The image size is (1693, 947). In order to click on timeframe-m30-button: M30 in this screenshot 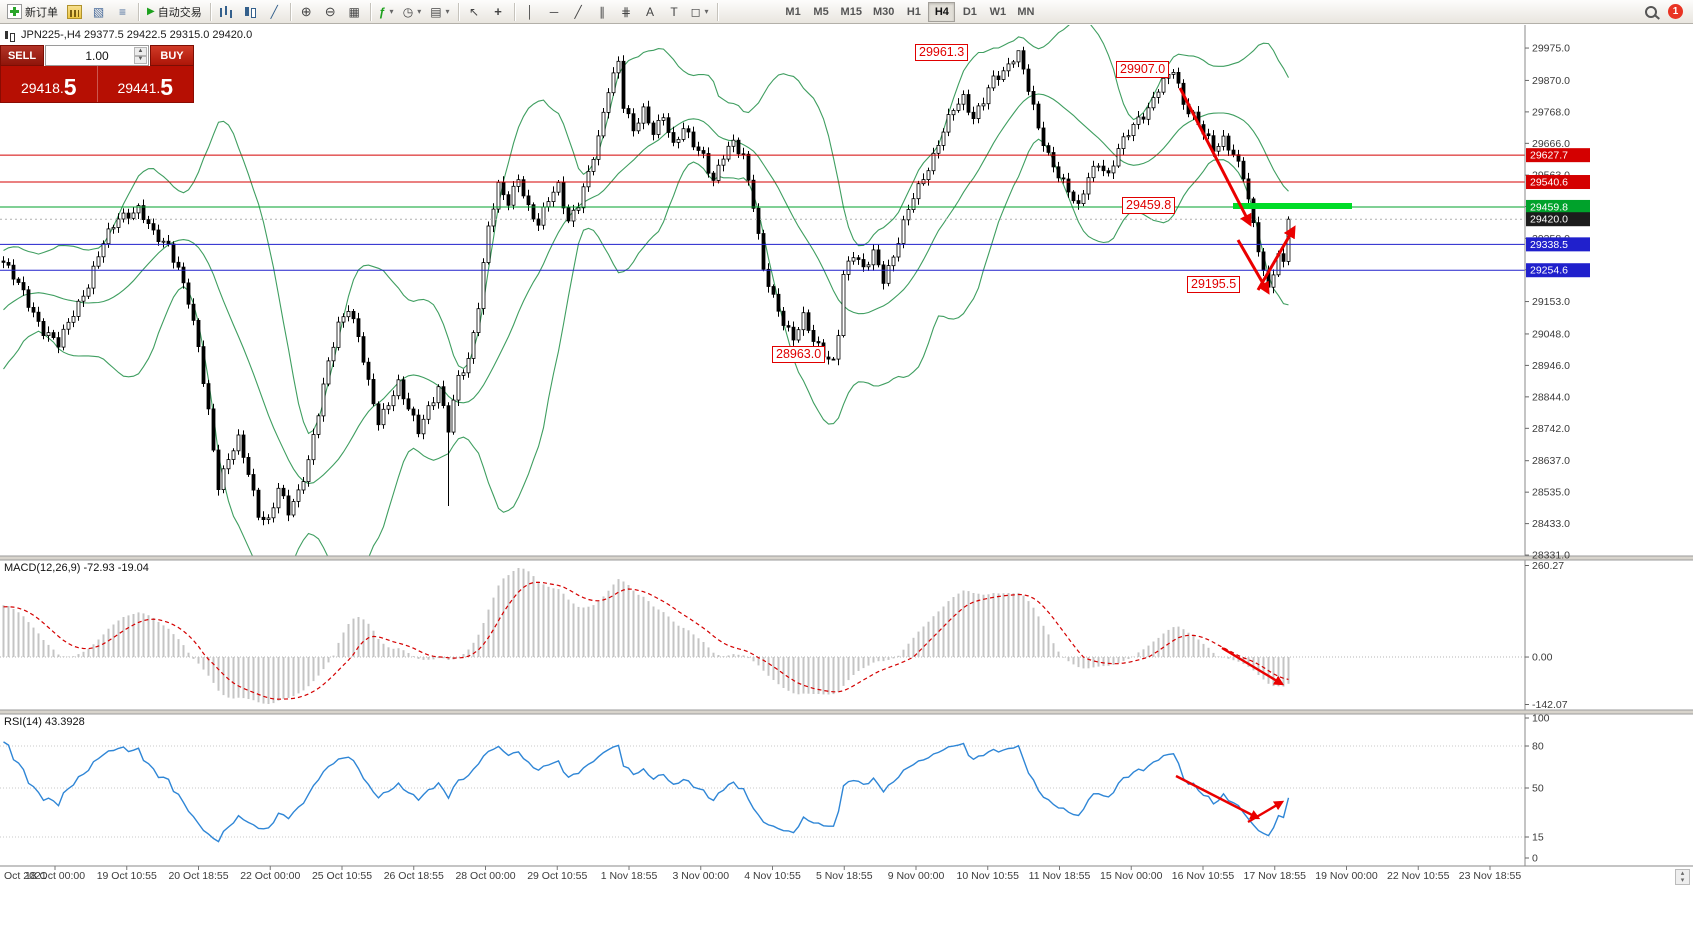, I will do `click(883, 12)`.